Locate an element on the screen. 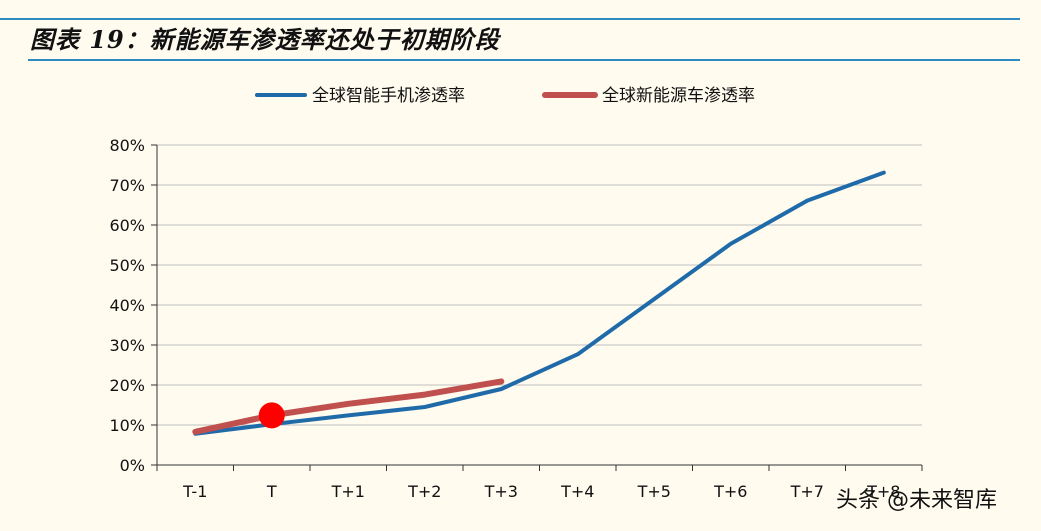 The image size is (1041, 531). x-tick-label: T+6 is located at coordinates (730, 491).